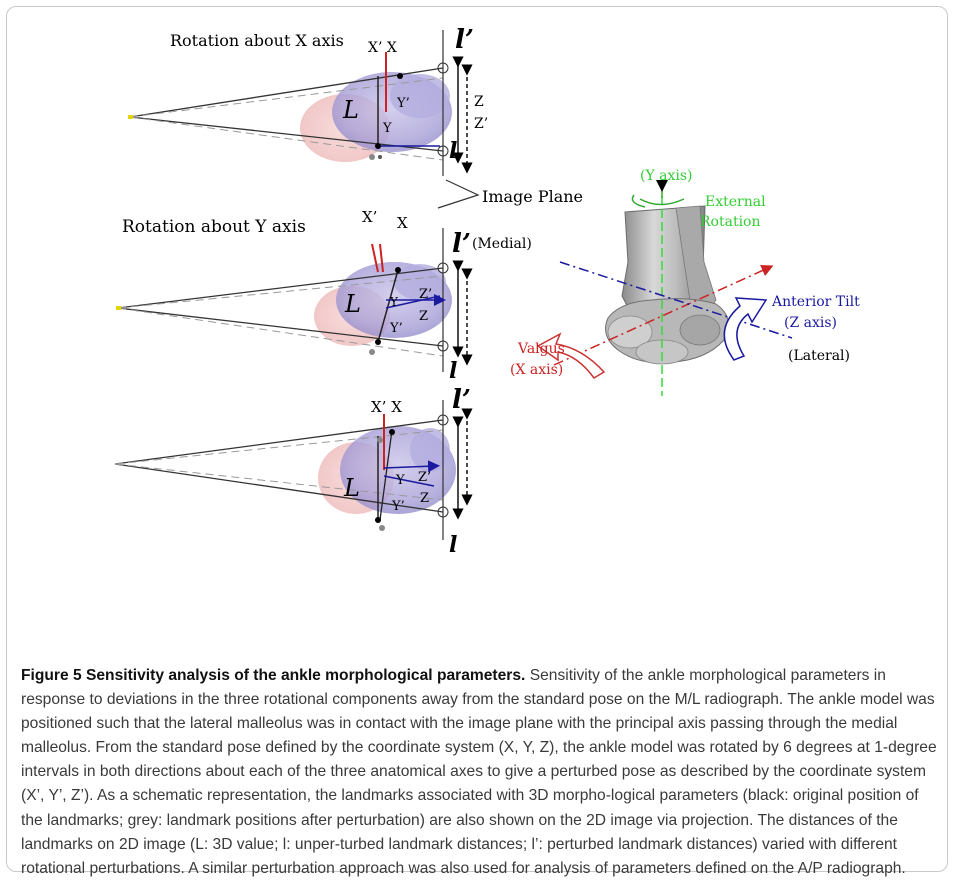  I want to click on panel-y-side1: Z’, so click(425, 294).